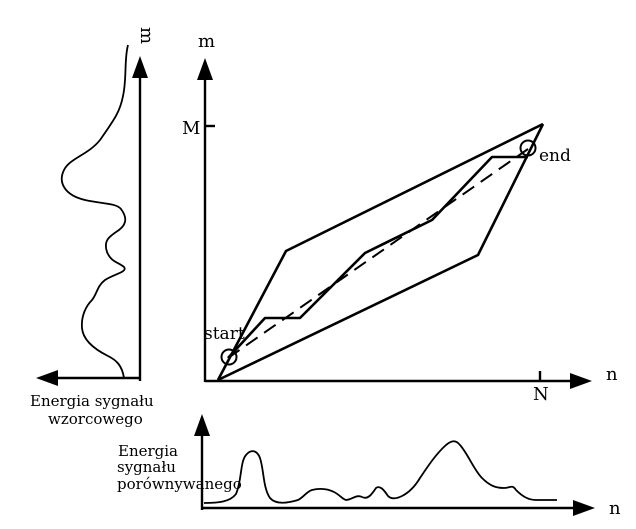 The image size is (636, 529). Describe the element at coordinates (229, 357) in the screenshot. I see `start-point-marker` at that location.